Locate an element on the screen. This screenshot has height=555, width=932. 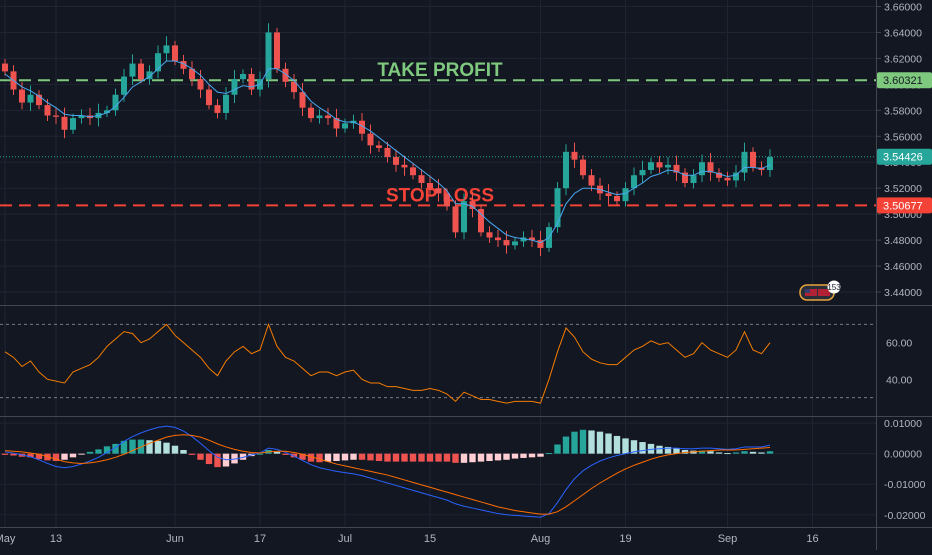
macd-tick-label: 0.01000 is located at coordinates (903, 424).